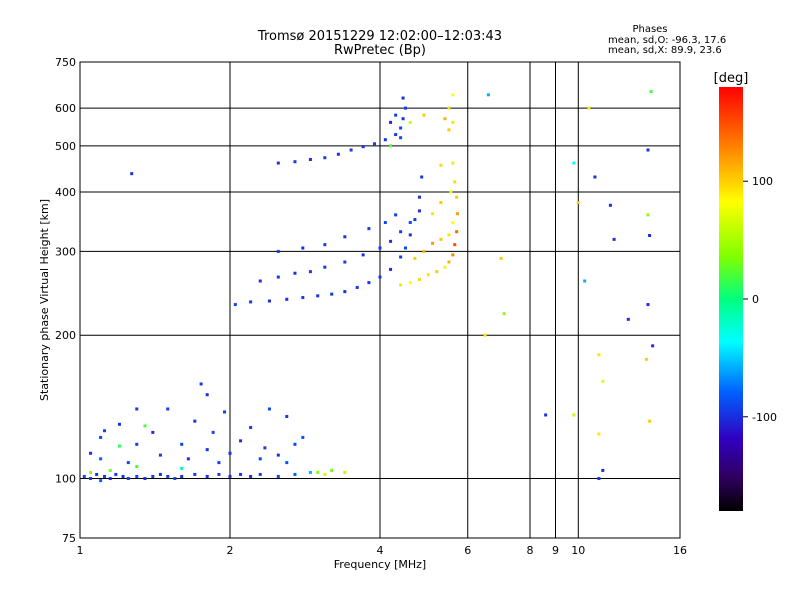 The width and height of the screenshot is (800, 600). Describe the element at coordinates (380, 50) in the screenshot. I see `chart-subtitle: RwPretec (Bp)` at that location.